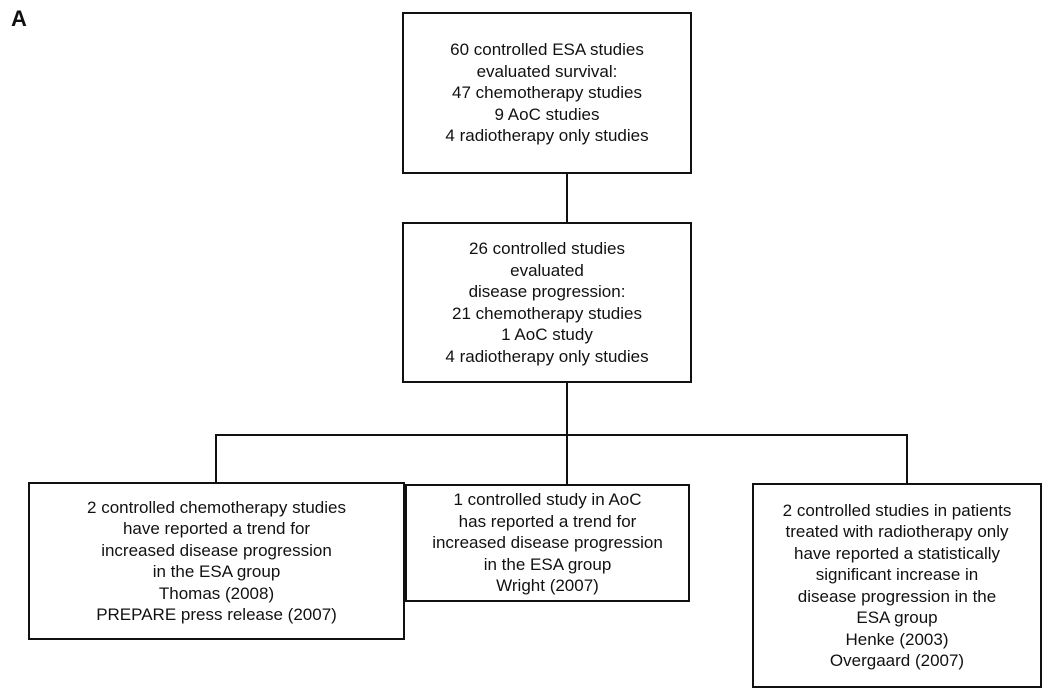  Describe the element at coordinates (907, 458) in the screenshot. I see `connector-branch-to-right` at that location.